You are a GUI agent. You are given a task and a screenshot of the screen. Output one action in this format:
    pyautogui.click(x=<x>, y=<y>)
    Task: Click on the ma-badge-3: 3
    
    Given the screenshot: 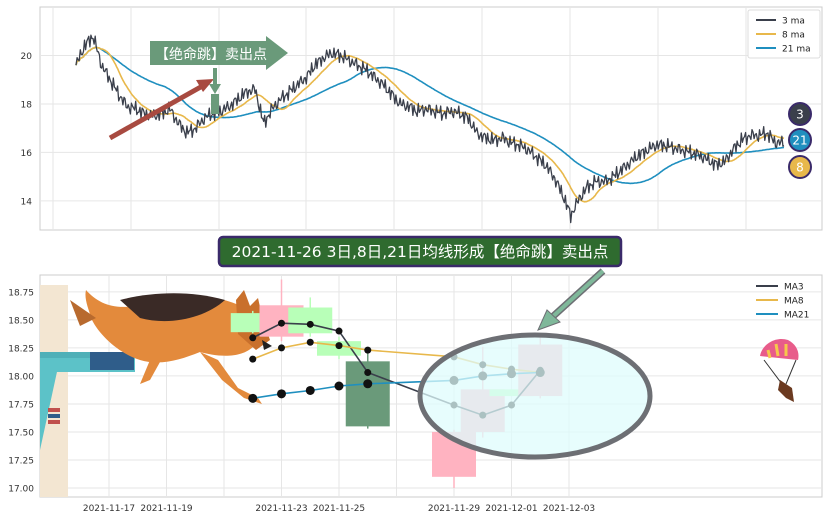 What is the action you would take?
    pyautogui.click(x=800, y=114)
    